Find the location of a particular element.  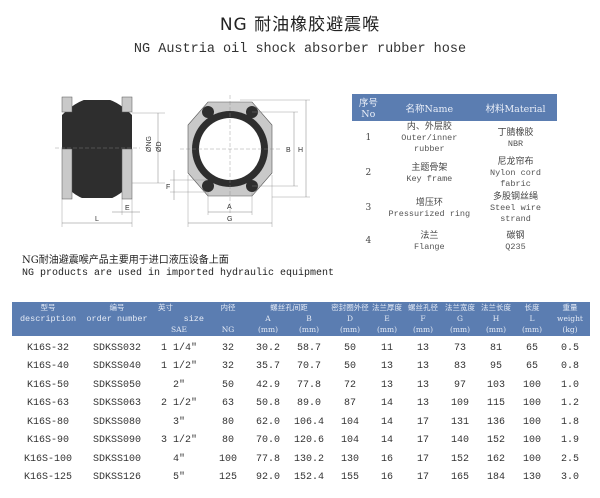

product-diagram: ØNG ØD E L A G B H F is located at coordinates (182, 161).